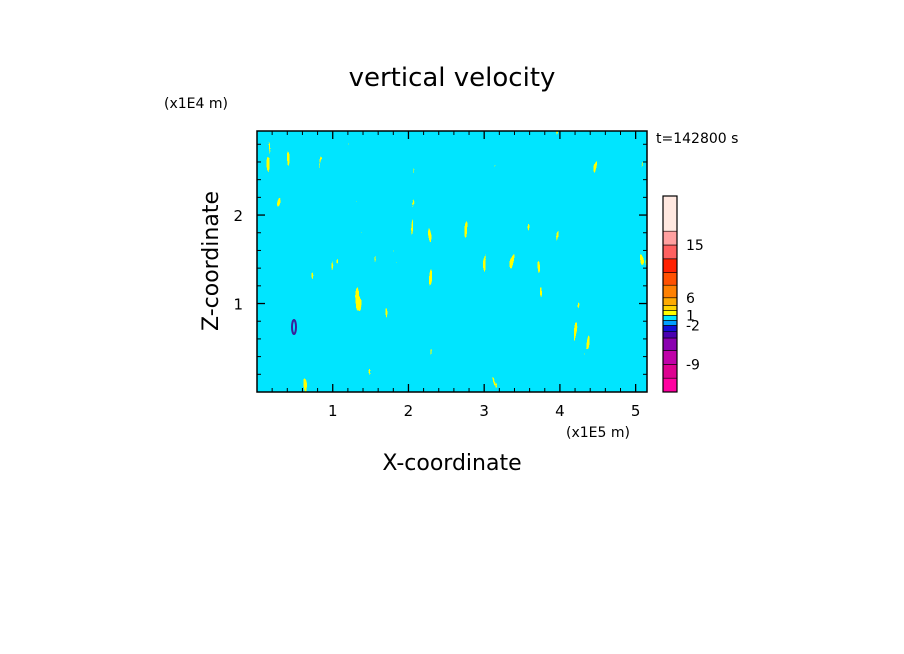  What do you see at coordinates (196, 104) in the screenshot?
I see `y-unit-label: (x1E4 m)` at bounding box center [196, 104].